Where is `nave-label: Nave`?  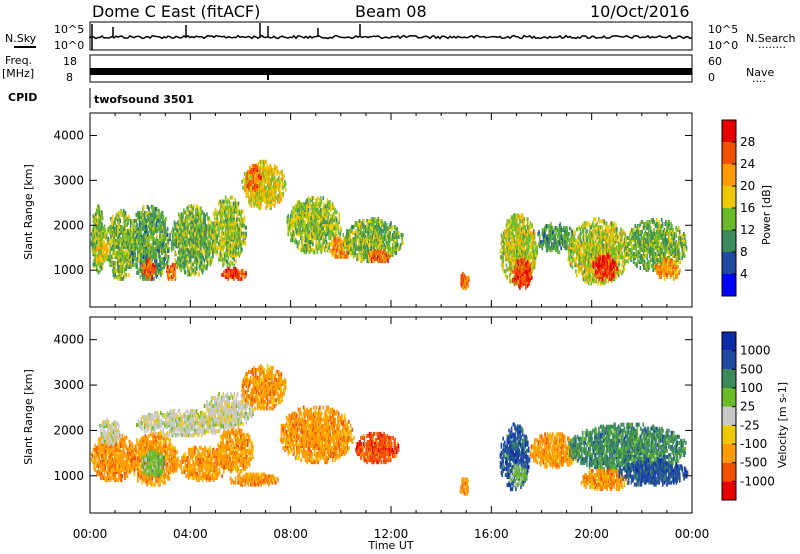
nave-label: Nave is located at coordinates (760, 72).